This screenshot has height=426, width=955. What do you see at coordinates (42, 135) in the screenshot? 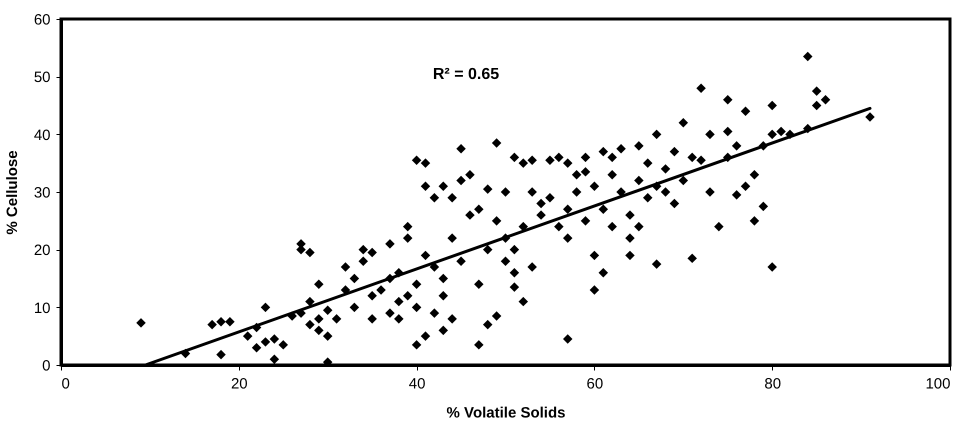
I see `y-tick-label: 40` at bounding box center [42, 135].